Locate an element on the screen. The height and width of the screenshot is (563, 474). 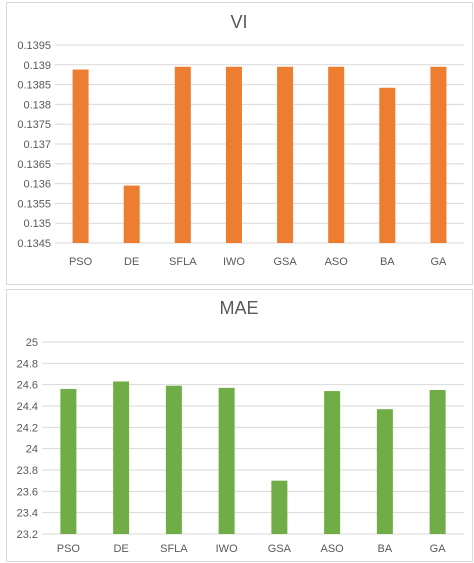
vi-bar-iwo is located at coordinates (233, 154).